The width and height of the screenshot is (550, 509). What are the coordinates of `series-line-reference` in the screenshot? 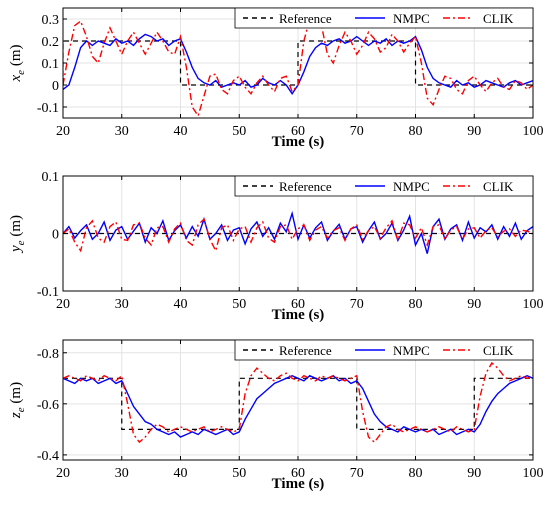 It's located at (298, 63).